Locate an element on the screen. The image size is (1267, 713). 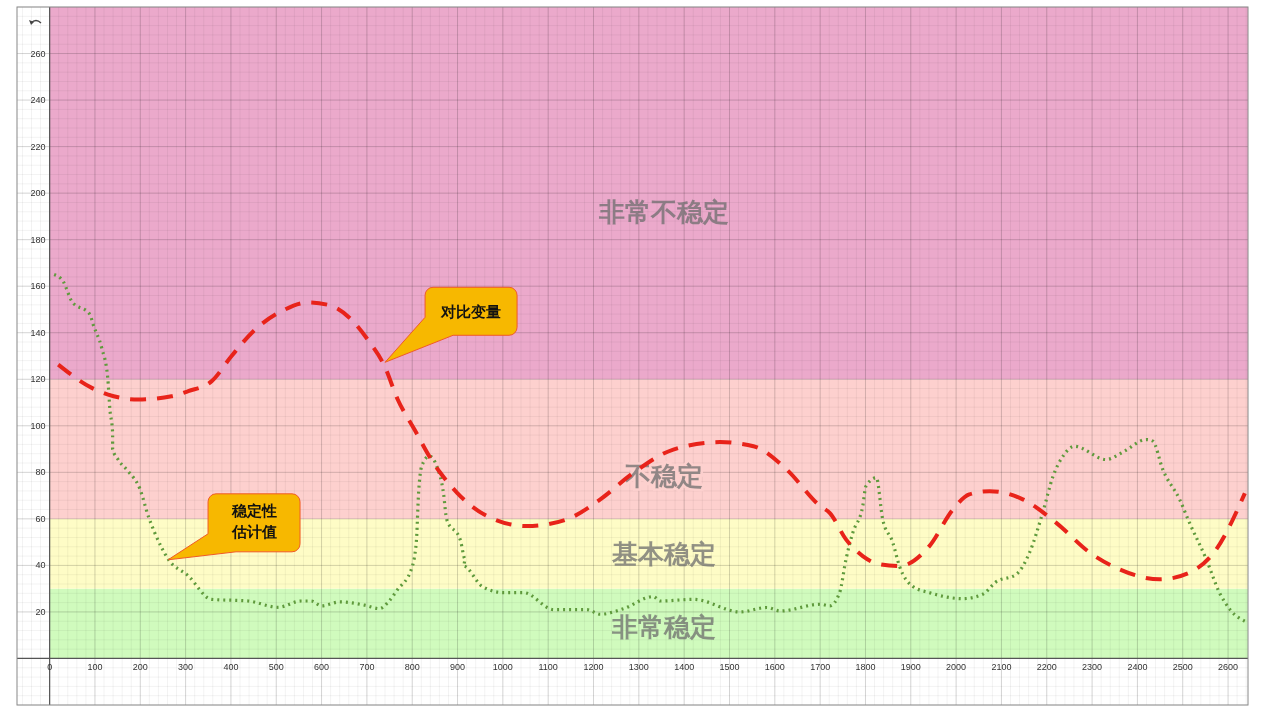
x-tick-label: 1000 is located at coordinates (502, 667).